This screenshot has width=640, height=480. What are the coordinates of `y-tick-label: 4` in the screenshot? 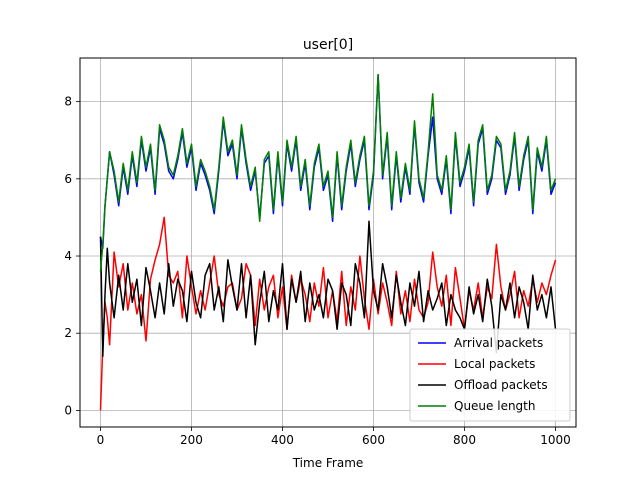 It's located at (68, 256).